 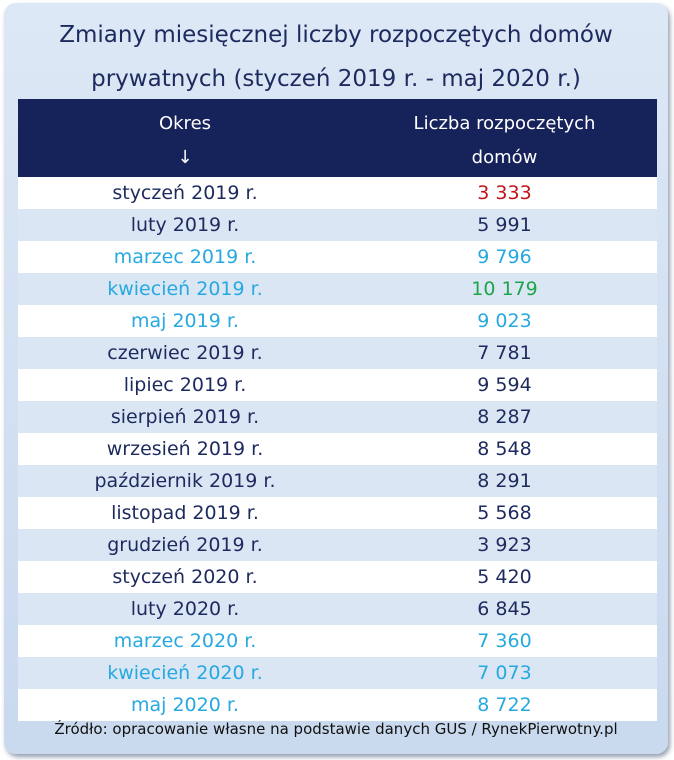 What do you see at coordinates (185, 673) in the screenshot?
I see `period-cell: kwiecień 2020 r.` at bounding box center [185, 673].